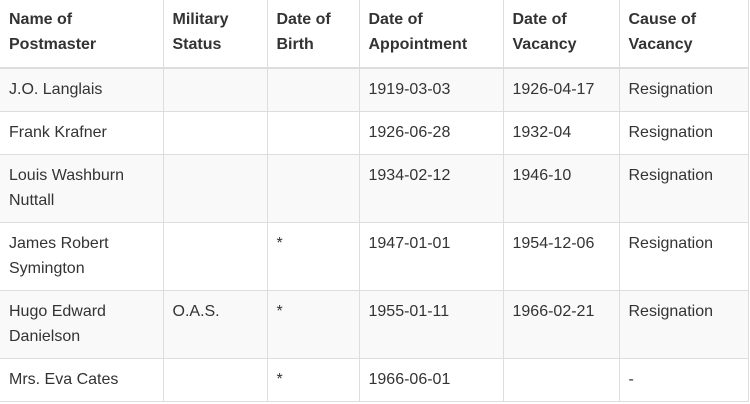 The width and height of the screenshot is (750, 404). What do you see at coordinates (561, 256) in the screenshot?
I see `table-cell: 1954-12-06` at bounding box center [561, 256].